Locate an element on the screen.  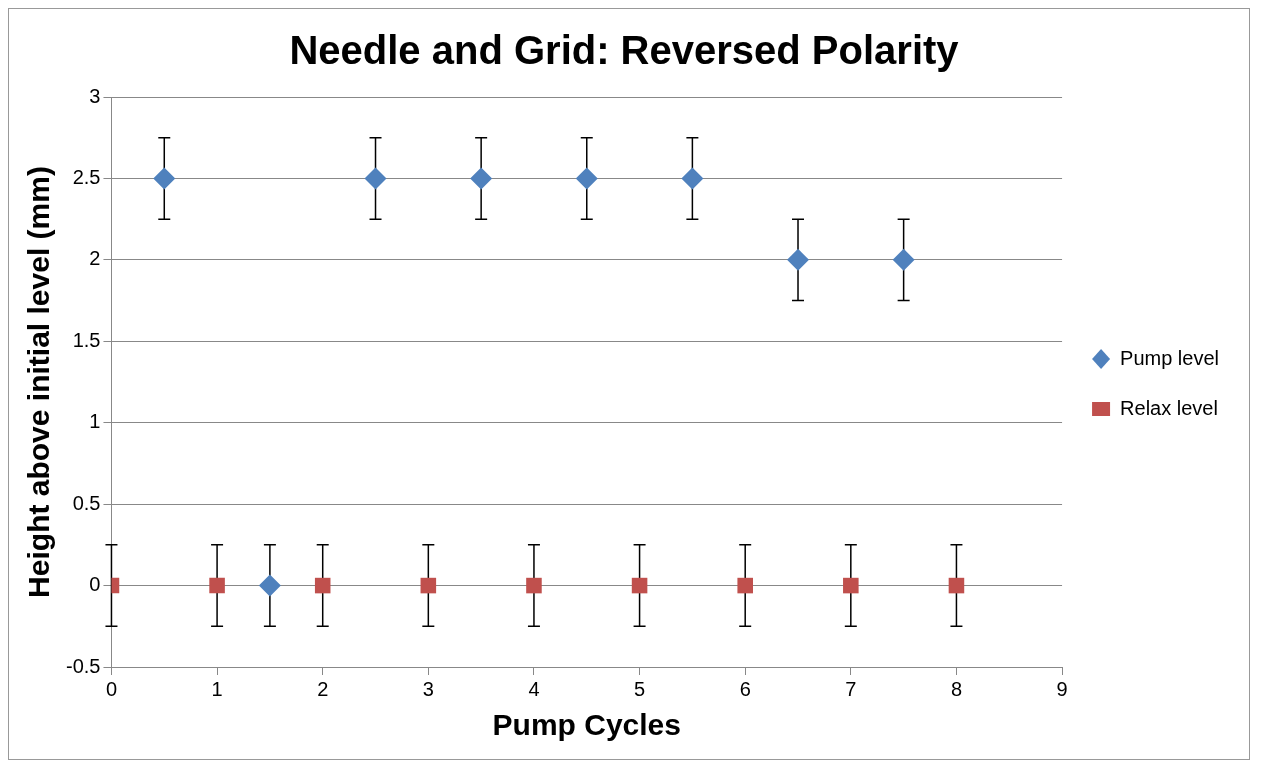
y-tick-label: 0.5 is located at coordinates (86, 502).